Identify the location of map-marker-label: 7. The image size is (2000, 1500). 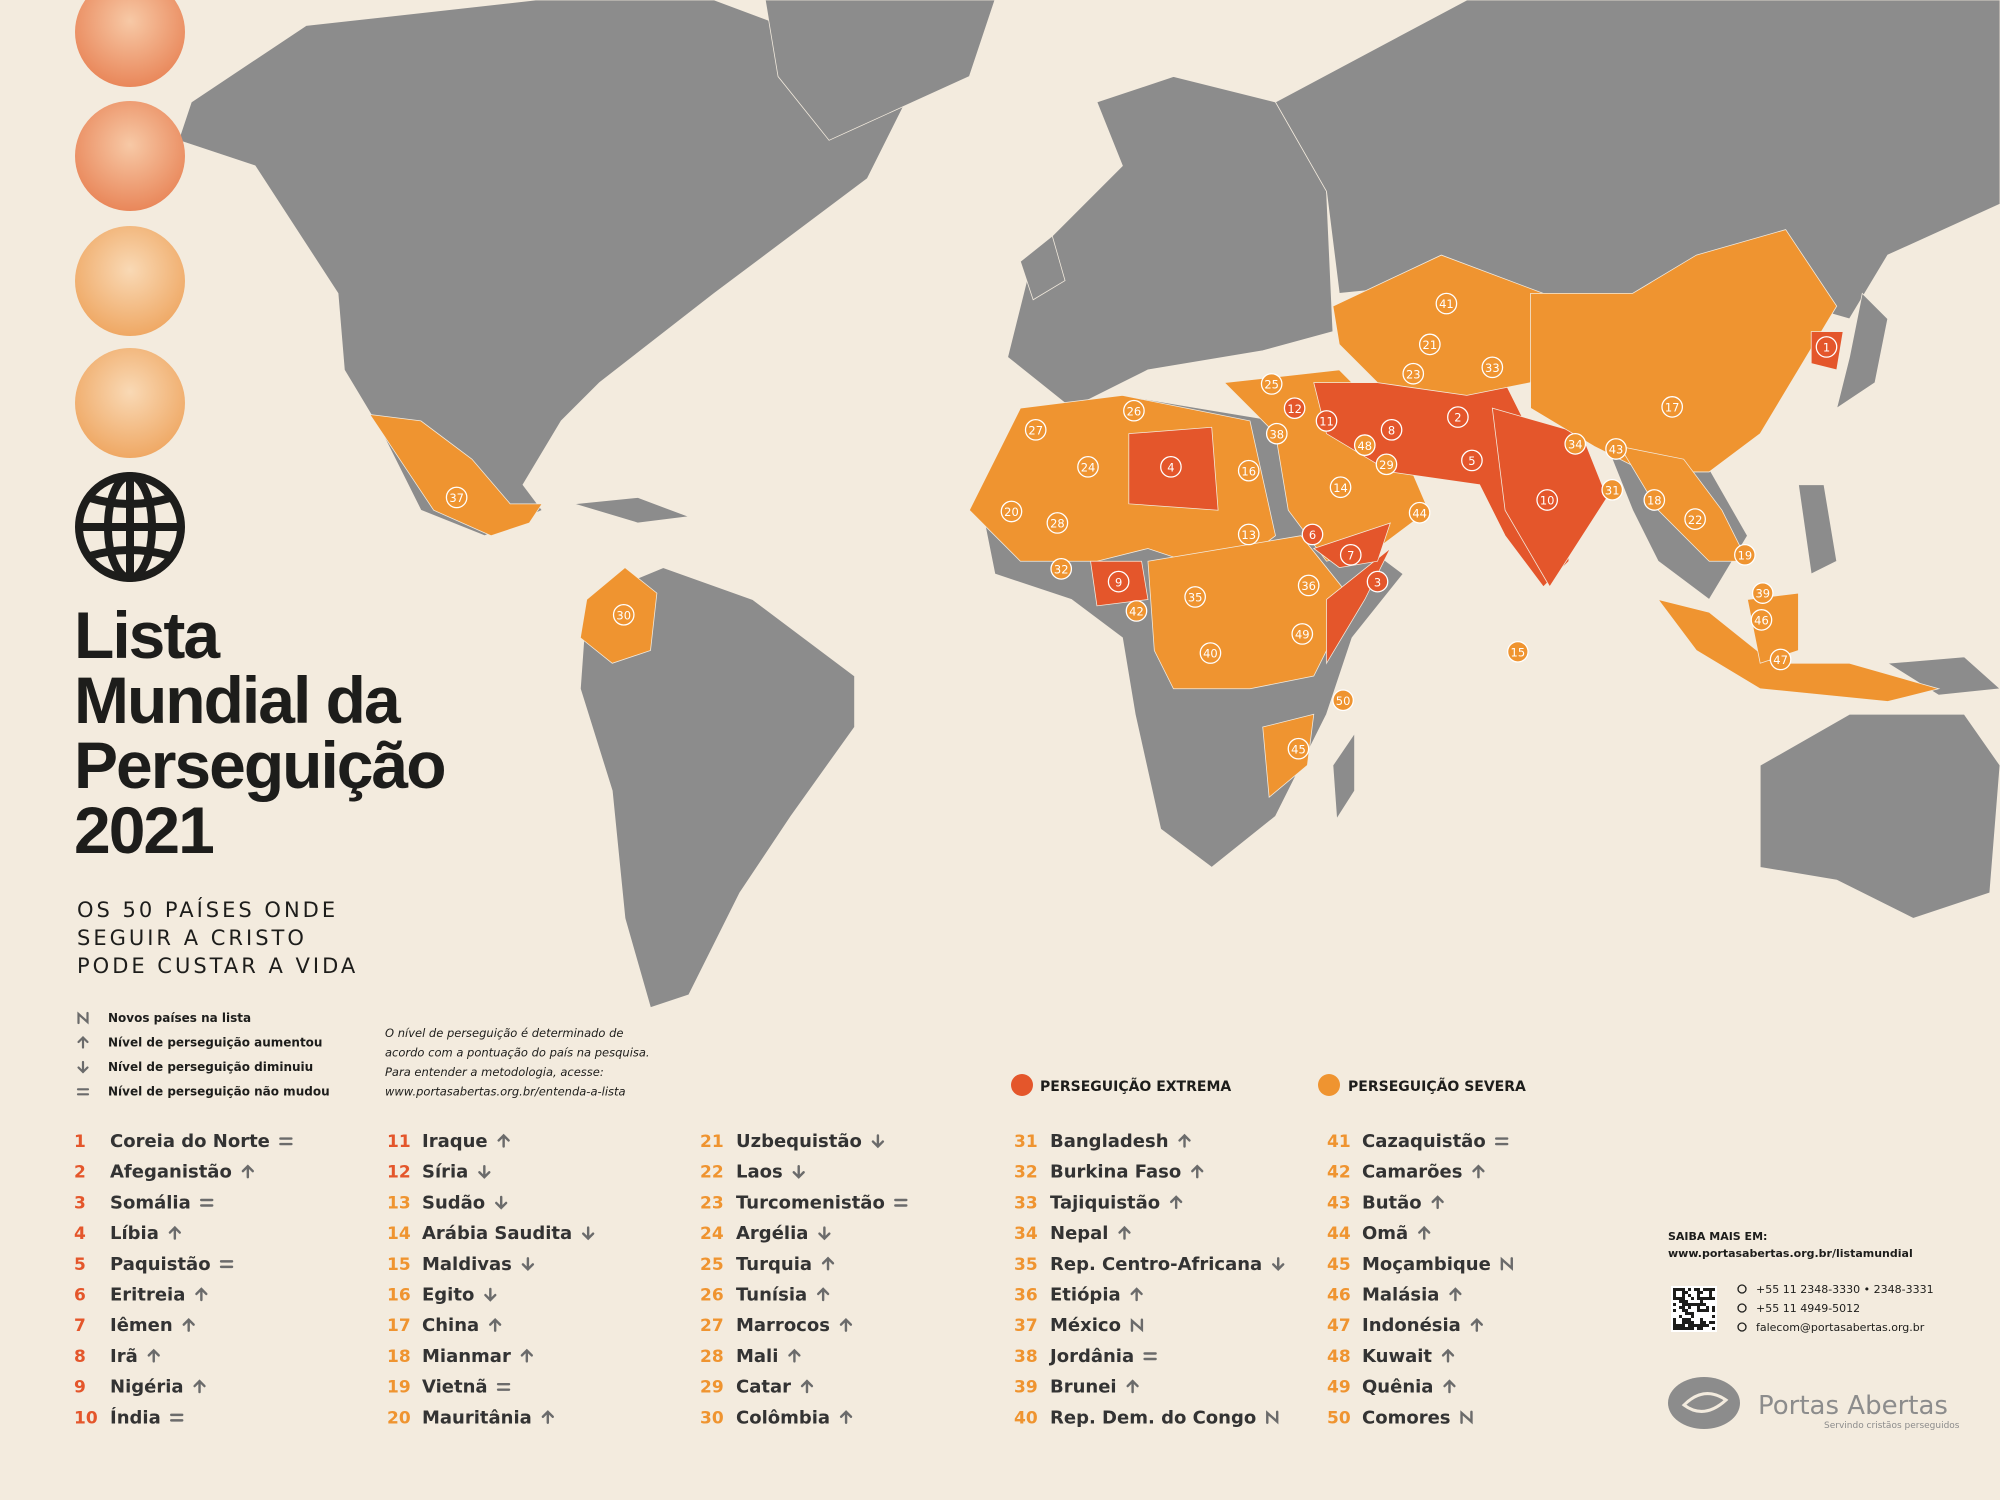
(1350, 555).